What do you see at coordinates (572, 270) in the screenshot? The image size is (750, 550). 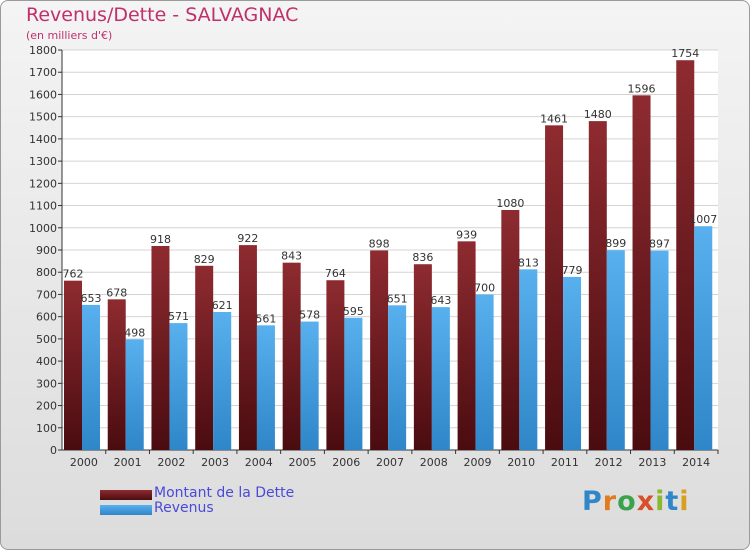 I see `data-label-revenus: 779` at bounding box center [572, 270].